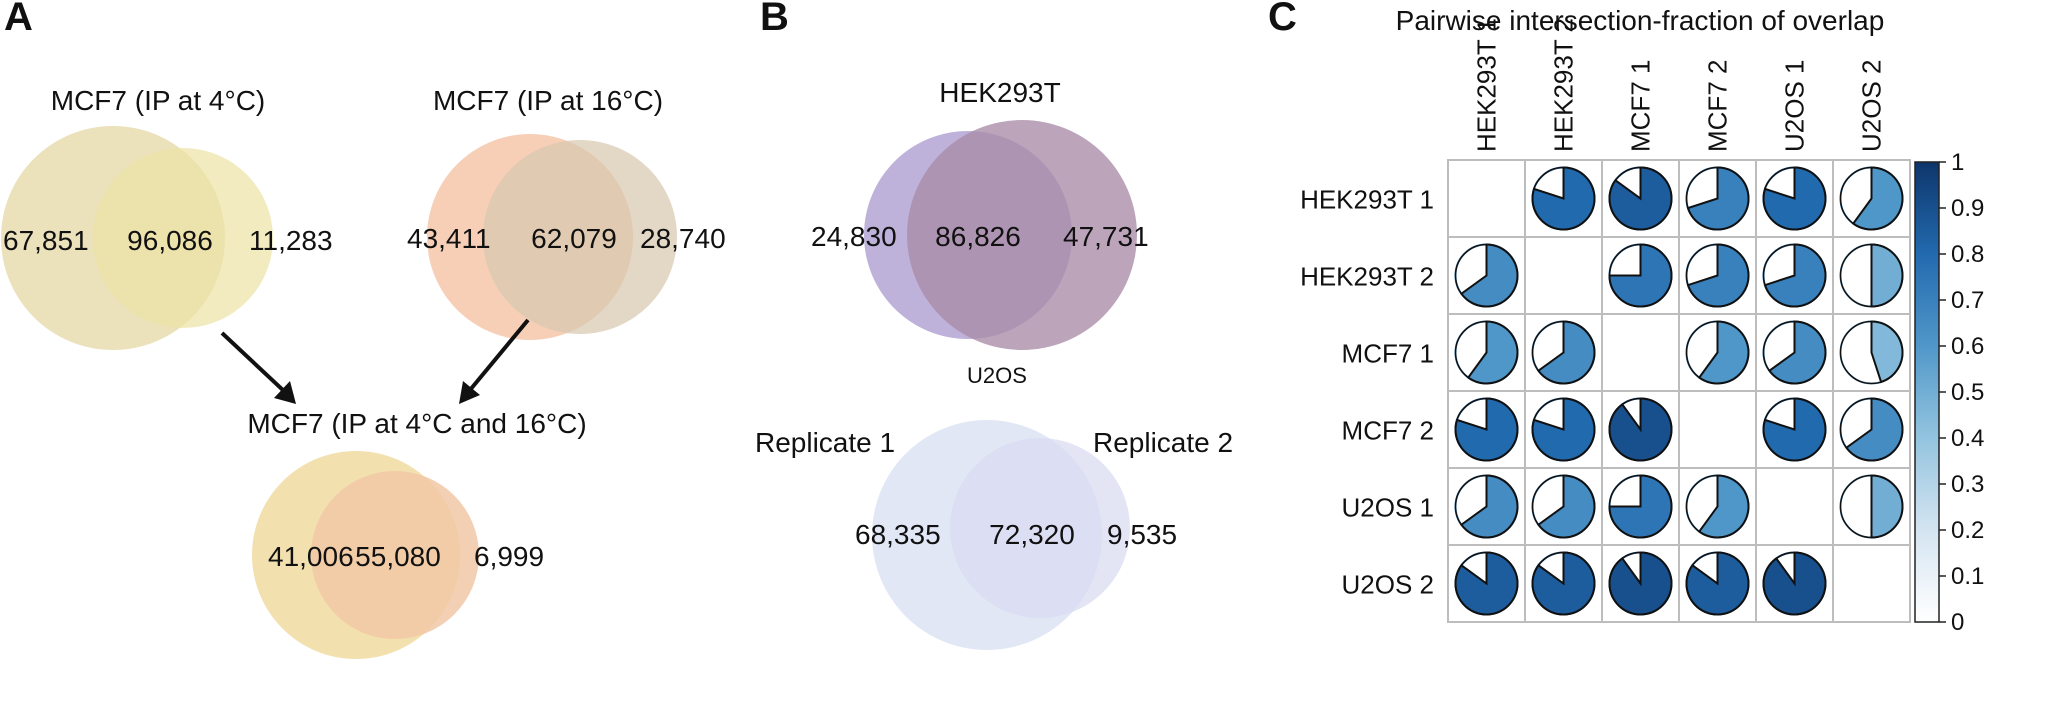 The image size is (2051, 708). Describe the element at coordinates (291, 240) in the screenshot. I see `venn-mcf7-4c-right-count: 11,283` at that location.